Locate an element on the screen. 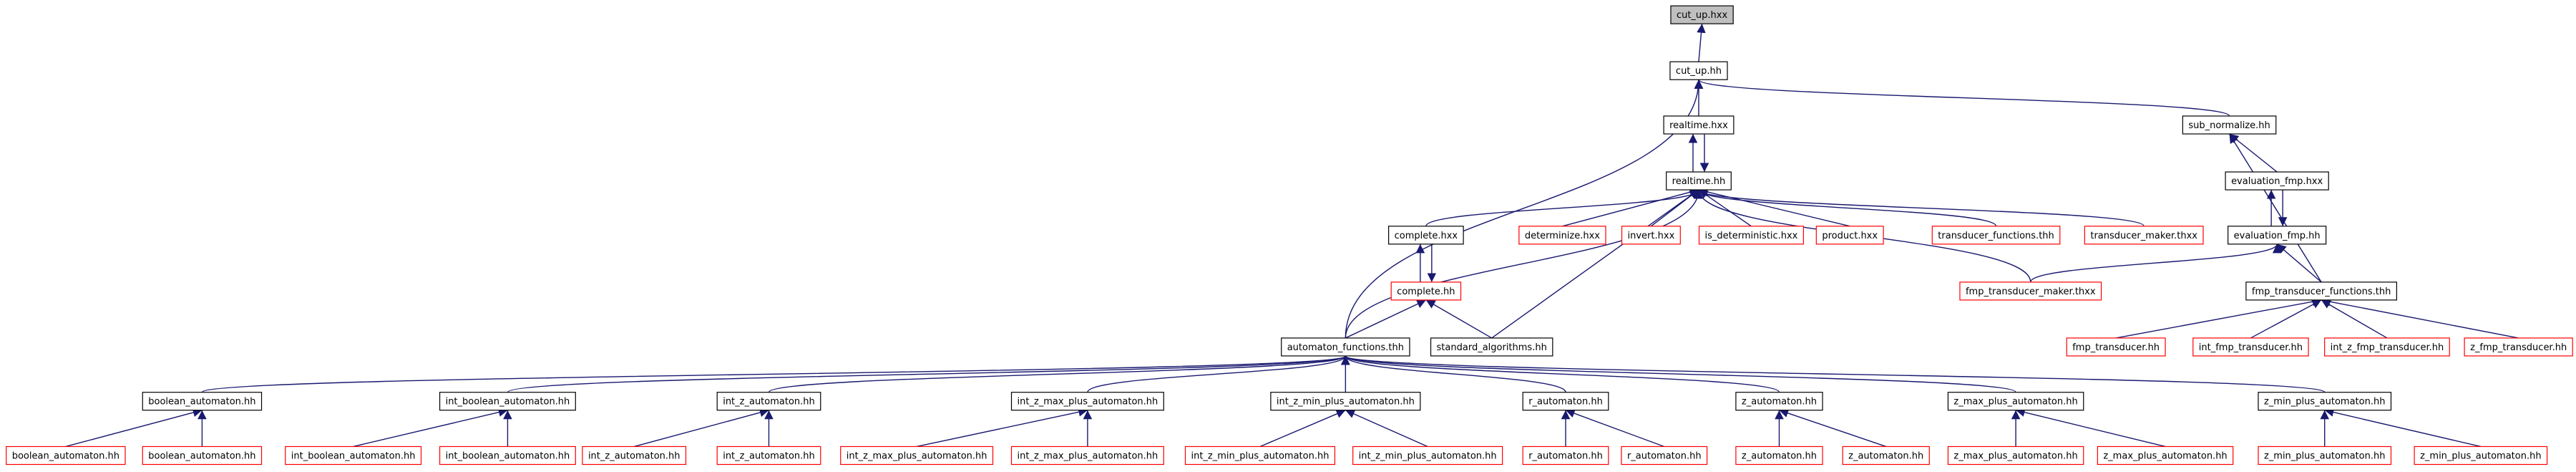  node: evaluation_fmp.hxx is located at coordinates (2277, 181).